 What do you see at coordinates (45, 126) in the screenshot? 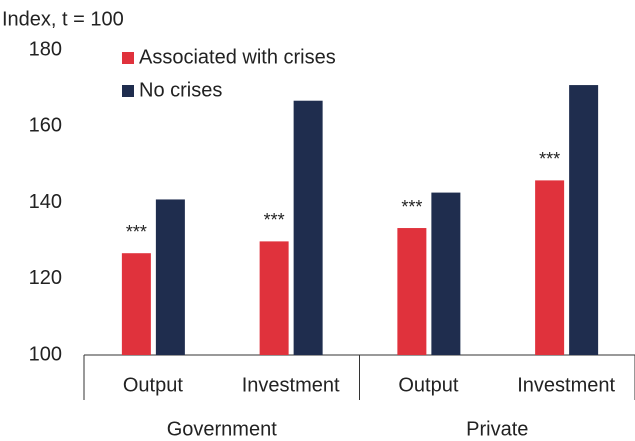
I see `y-tick-label: 160` at bounding box center [45, 126].